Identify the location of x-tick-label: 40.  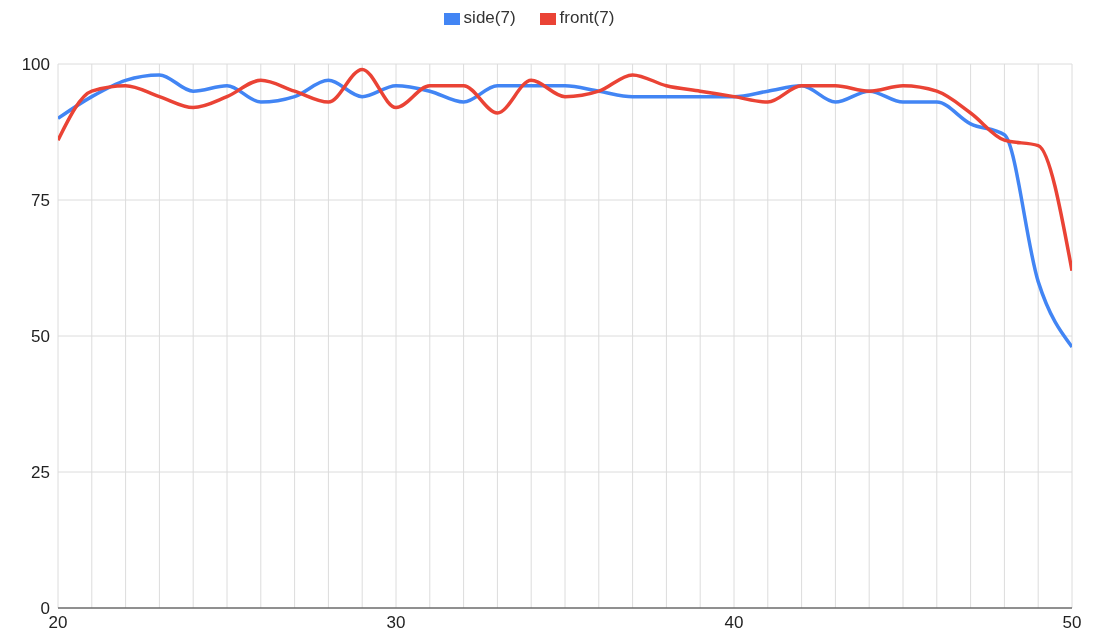
(734, 623).